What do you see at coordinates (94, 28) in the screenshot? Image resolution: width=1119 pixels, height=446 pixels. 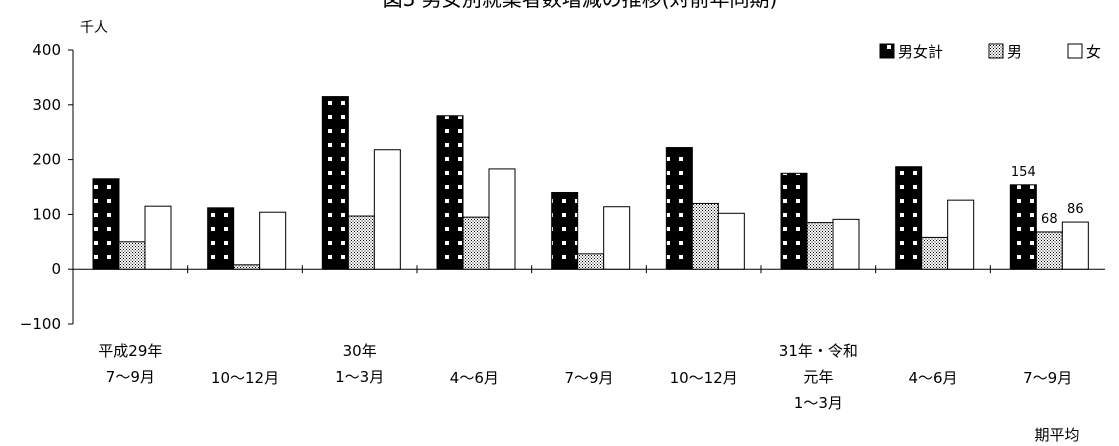 I see `y-axis-unit: 千人` at bounding box center [94, 28].